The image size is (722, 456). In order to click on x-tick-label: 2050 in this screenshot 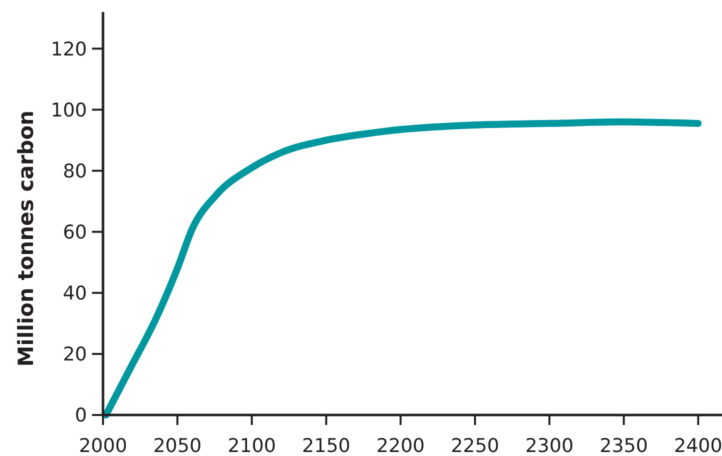, I will do `click(177, 445)`.